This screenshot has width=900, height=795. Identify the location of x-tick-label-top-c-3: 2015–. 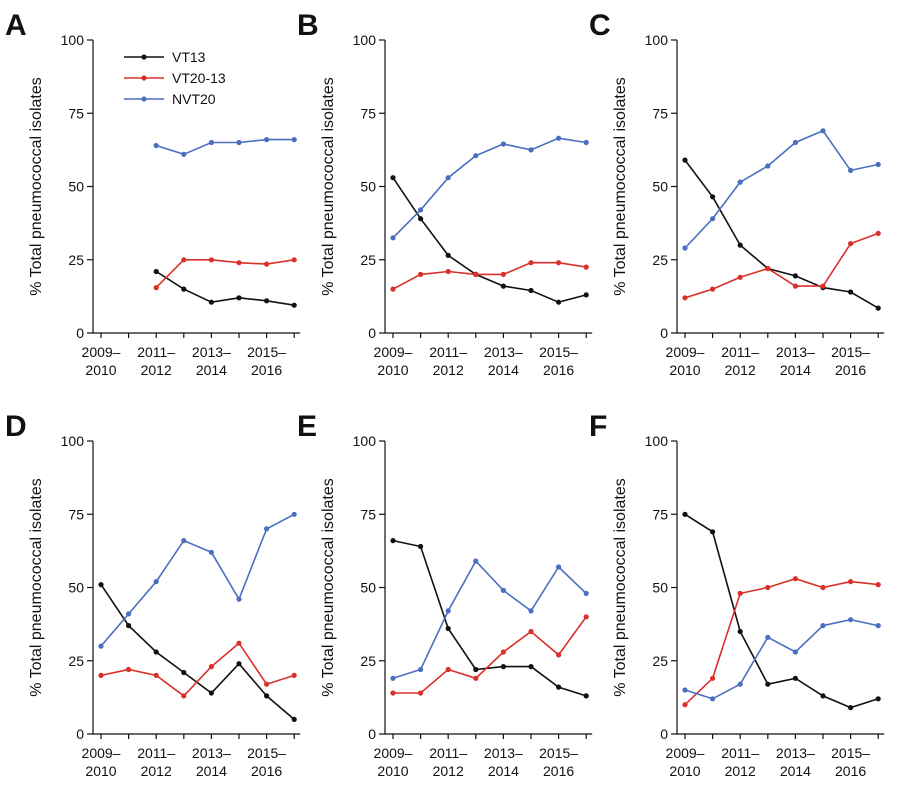
(850, 352).